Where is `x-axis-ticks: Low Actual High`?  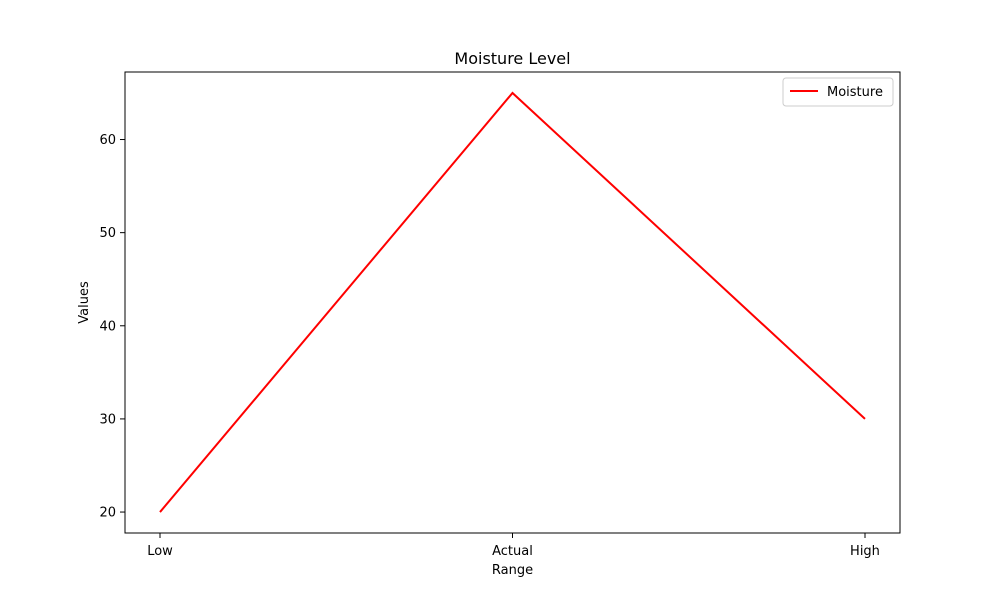
x-axis-ticks: Low Actual High is located at coordinates (513, 546).